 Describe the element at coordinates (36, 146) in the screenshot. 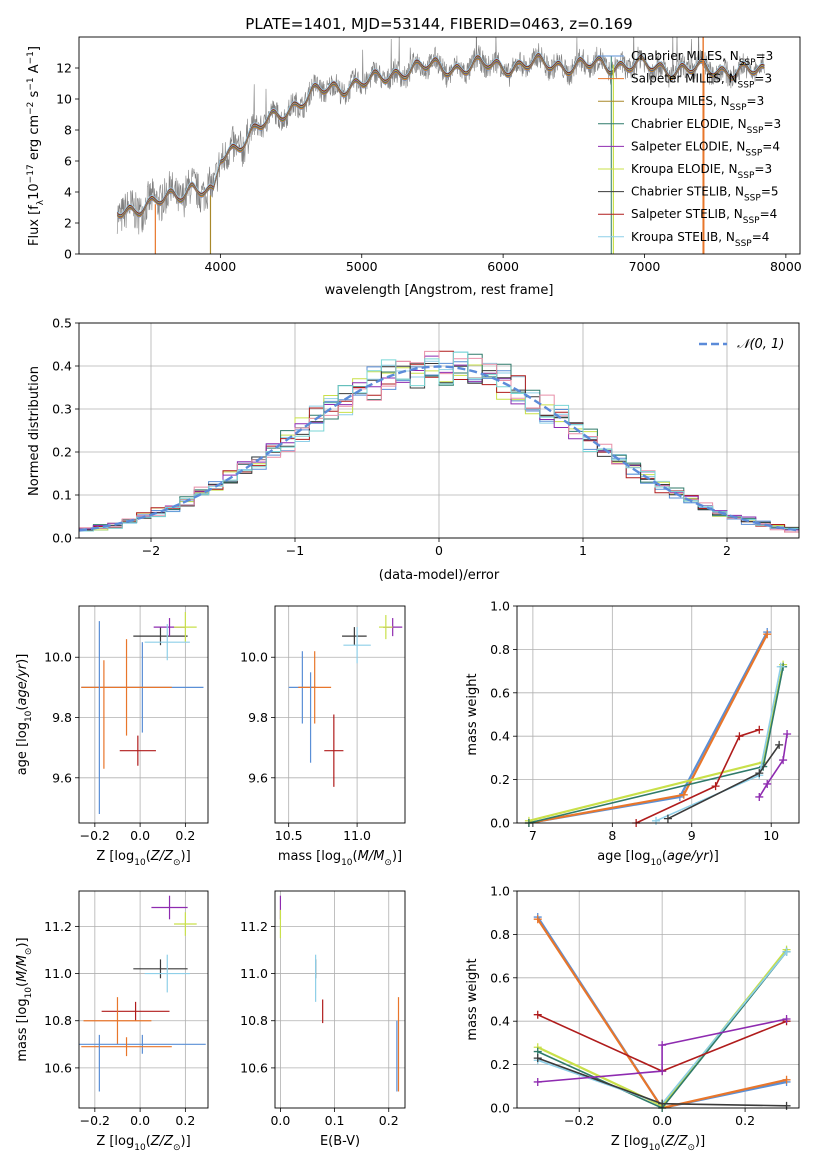

I see `y-axis-label: Flux [fλ10−17 erg cm−2 s−1 A−1]` at that location.